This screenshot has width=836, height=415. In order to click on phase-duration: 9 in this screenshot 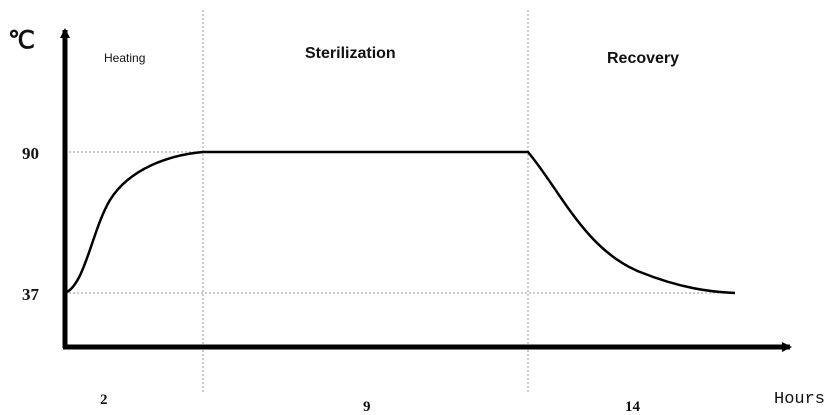, I will do `click(367, 407)`.